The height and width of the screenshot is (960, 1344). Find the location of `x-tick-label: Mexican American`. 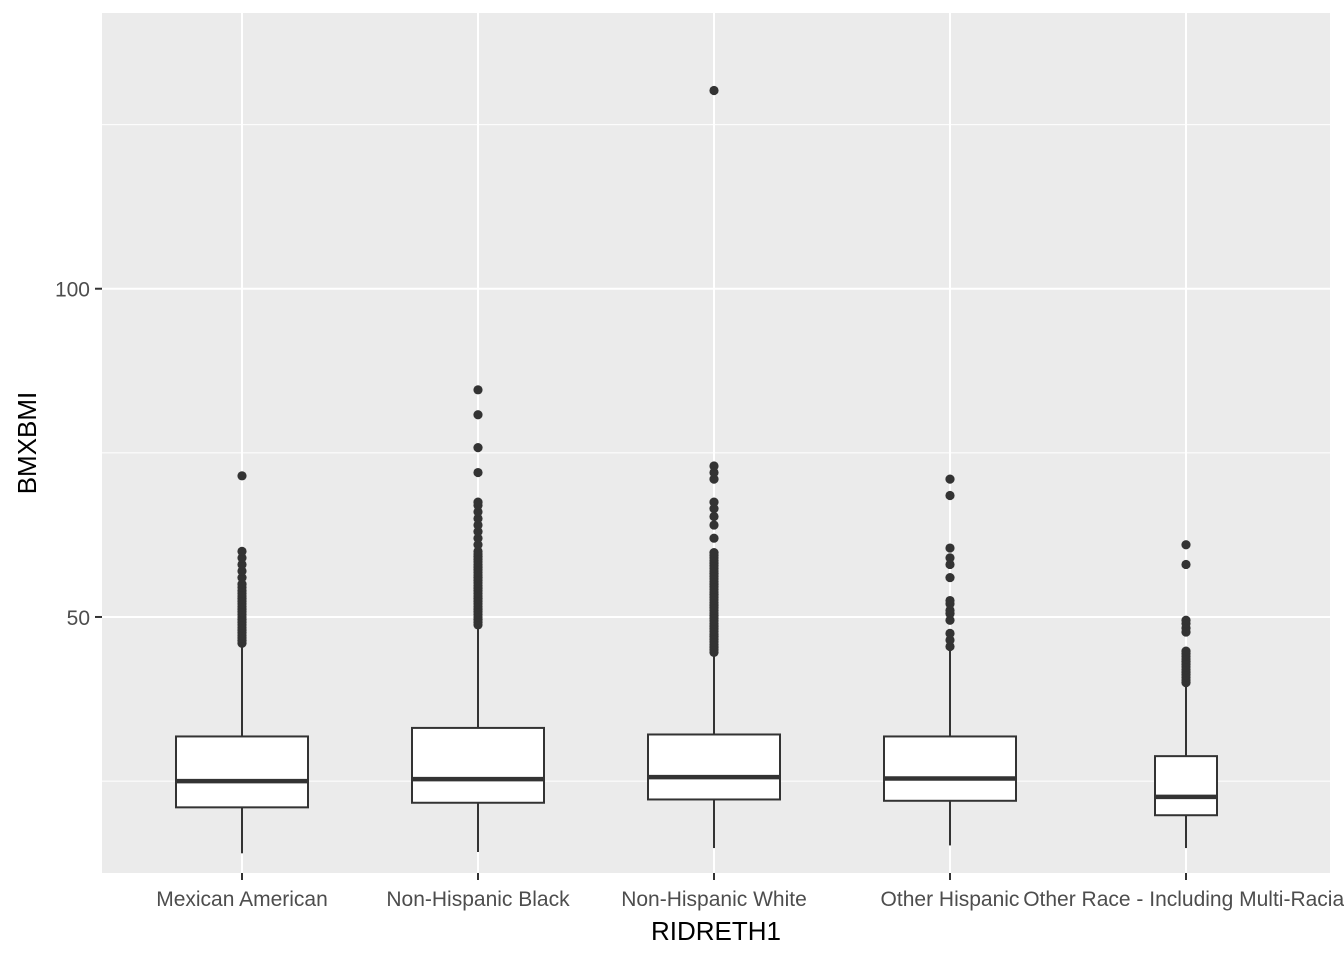

x-tick-label: Mexican American is located at coordinates (242, 899).